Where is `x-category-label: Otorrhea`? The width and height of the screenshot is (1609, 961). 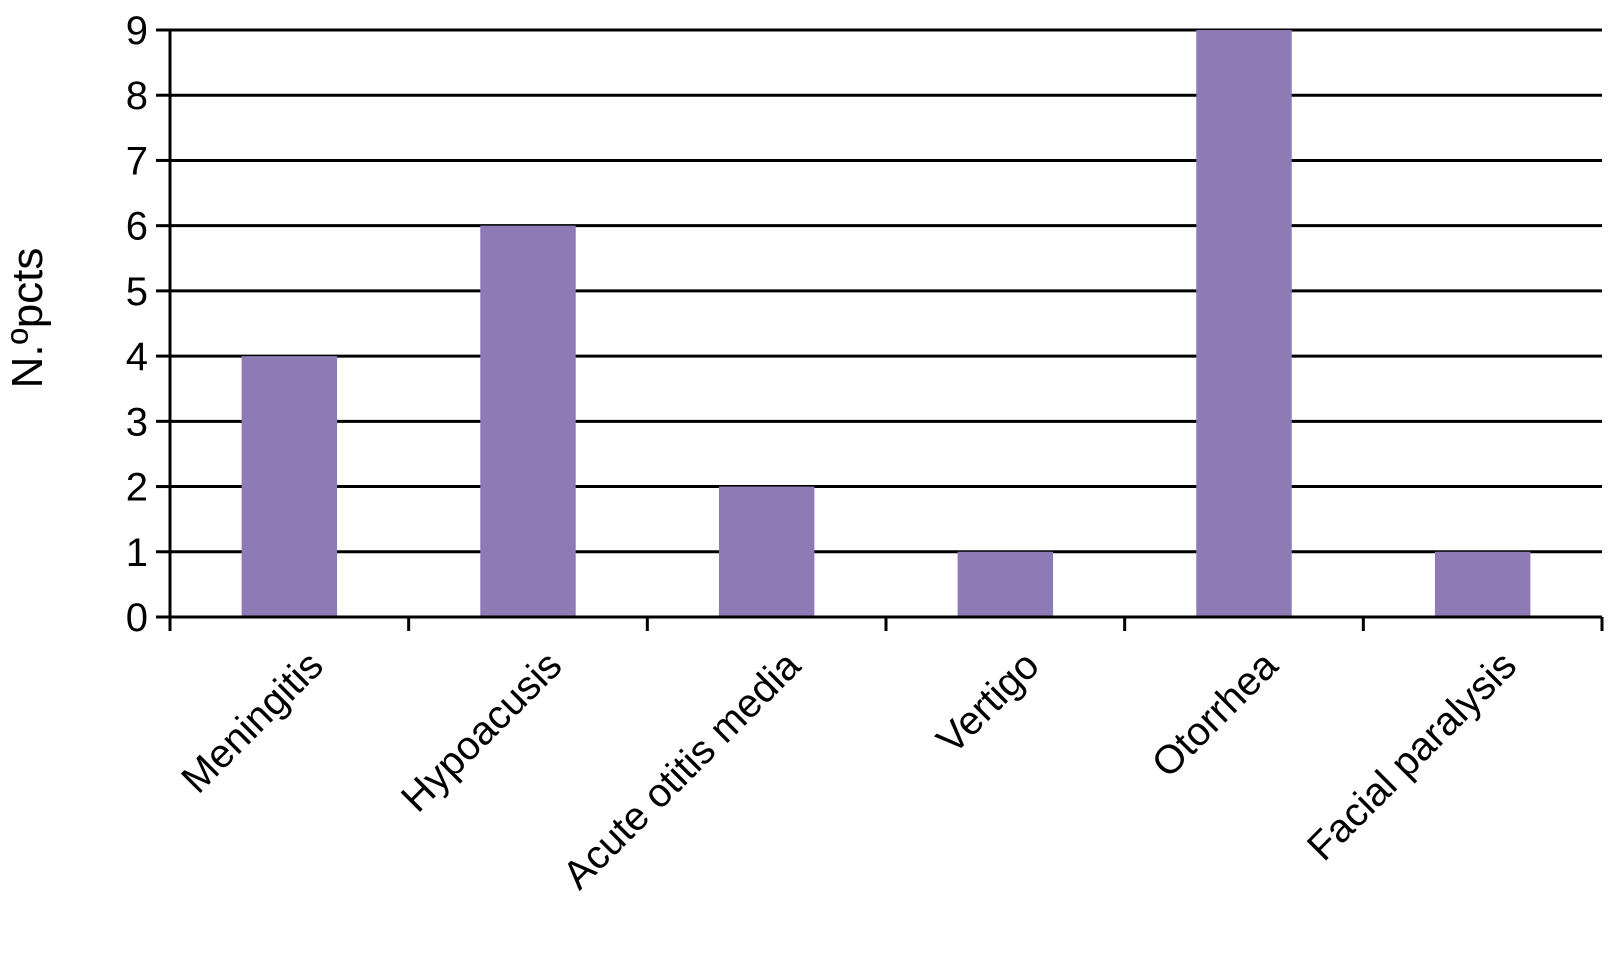 x-category-label: Otorrhea is located at coordinates (1215, 714).